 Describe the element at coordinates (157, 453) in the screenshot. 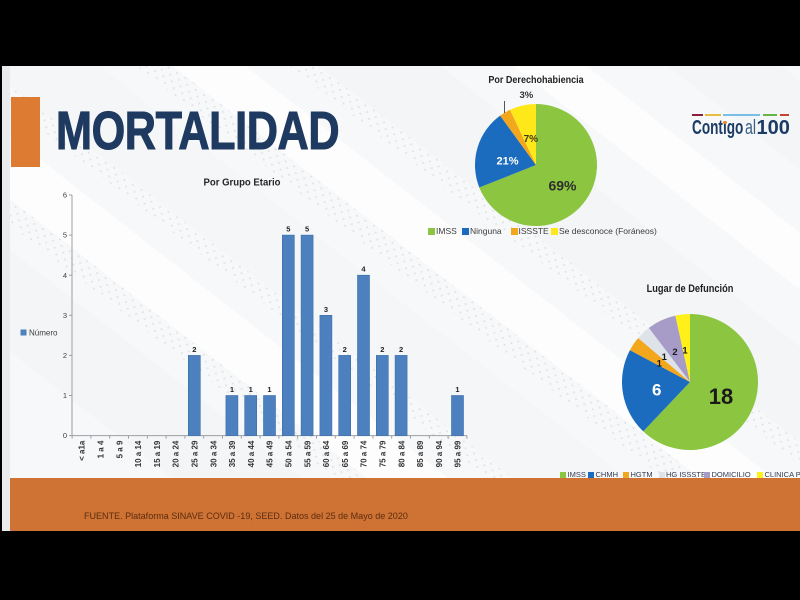

I see `svg-text: 15 a 19` at that location.